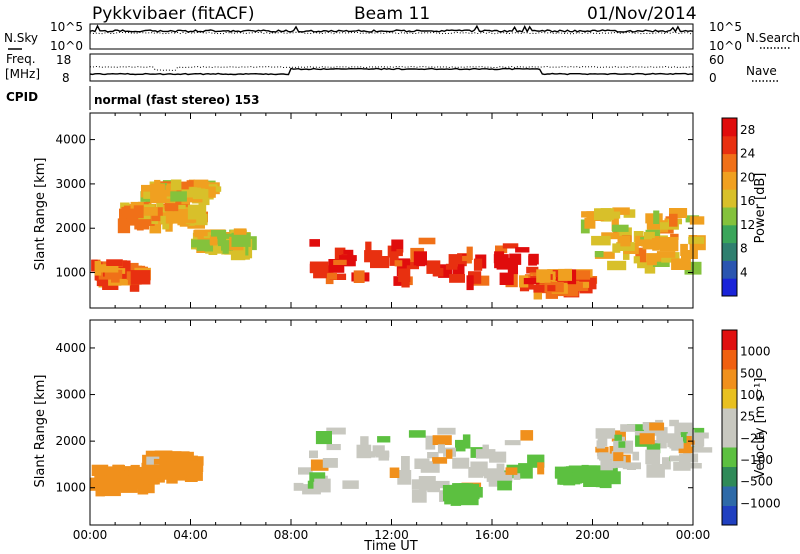  Describe the element at coordinates (747, 130) in the screenshot. I see `colorbar-tick-label: 28` at that location.